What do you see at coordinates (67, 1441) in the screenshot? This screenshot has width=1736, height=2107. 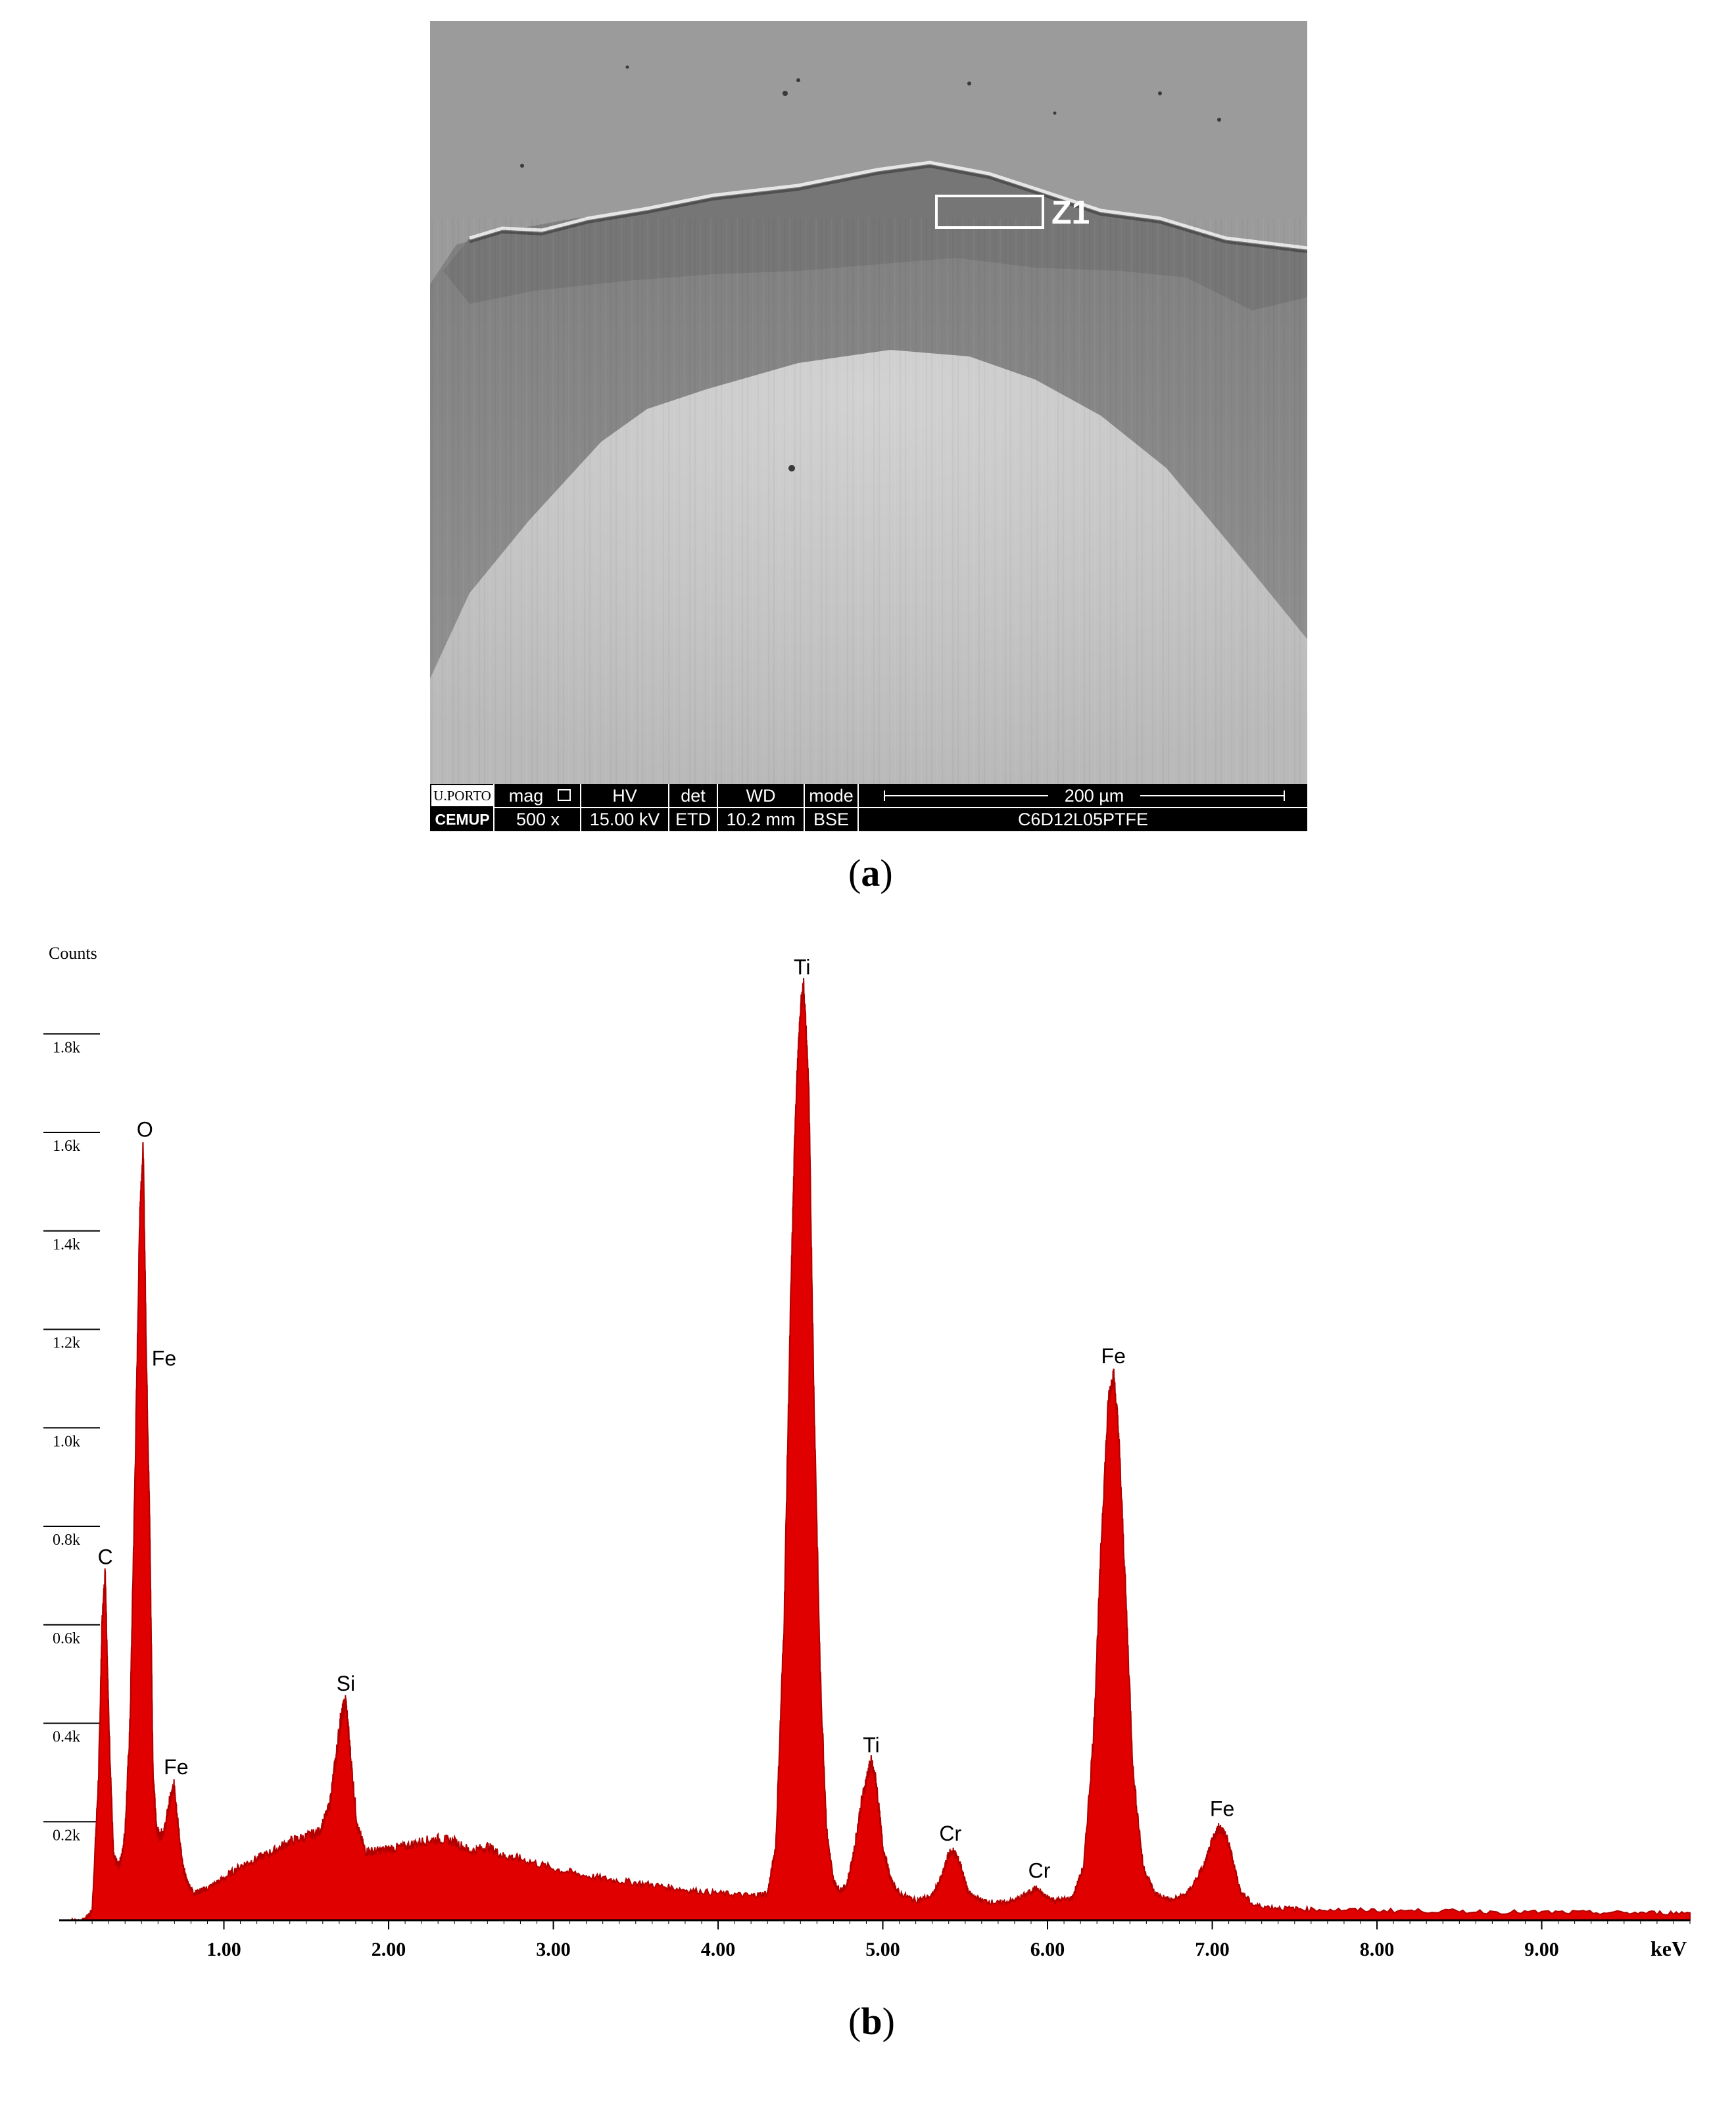 I see `y-tick-label: 1.0k` at bounding box center [67, 1441].